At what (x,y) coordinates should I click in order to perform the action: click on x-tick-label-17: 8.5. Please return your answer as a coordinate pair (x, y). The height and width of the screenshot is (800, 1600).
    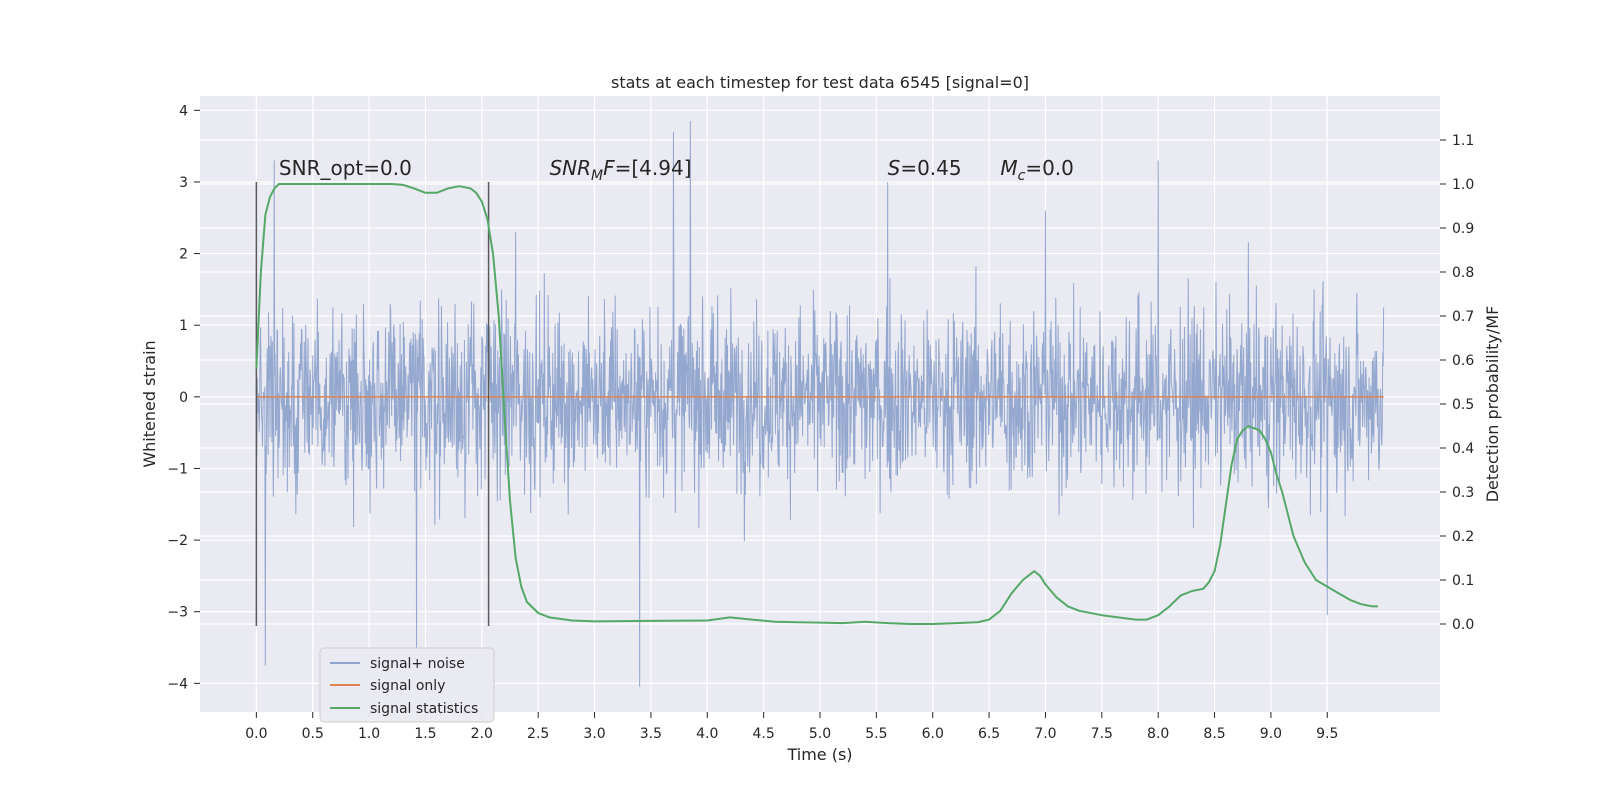
    Looking at the image, I should click on (1214, 734).